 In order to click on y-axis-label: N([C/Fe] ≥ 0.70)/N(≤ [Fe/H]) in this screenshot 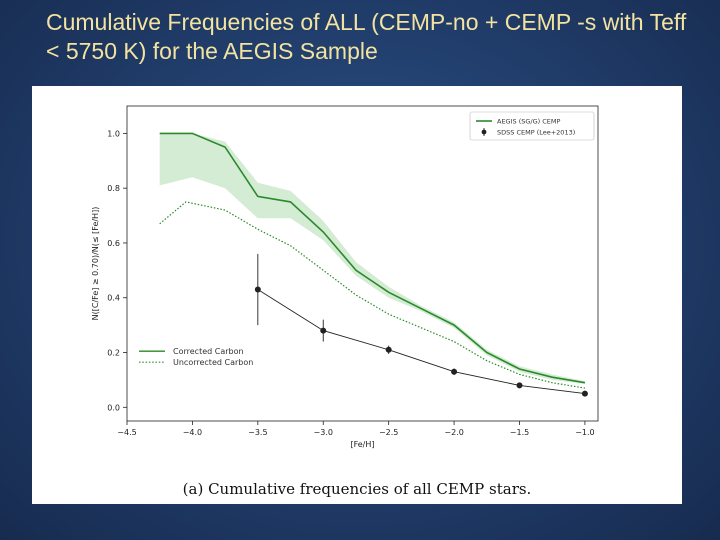, I will do `click(95, 264)`.